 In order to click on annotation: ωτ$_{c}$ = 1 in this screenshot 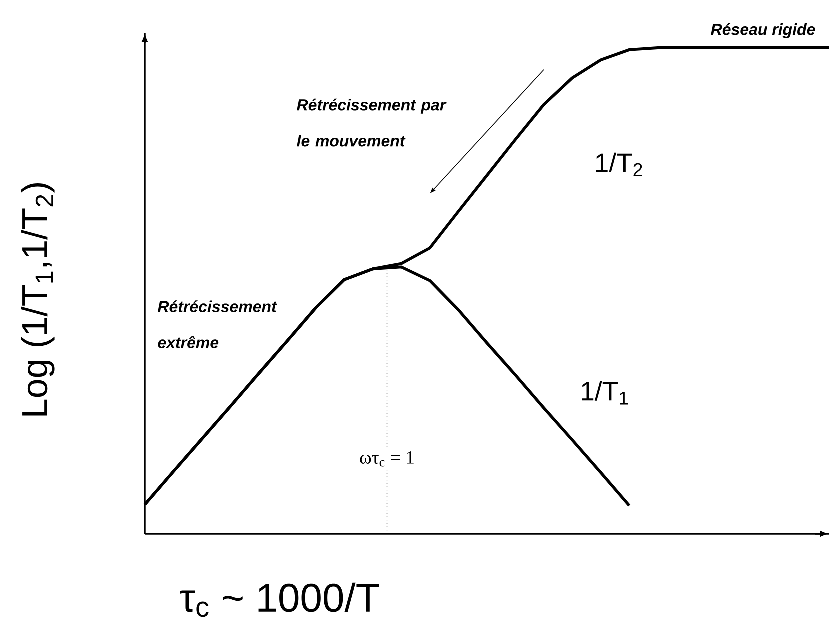, I will do `click(387, 459)`.